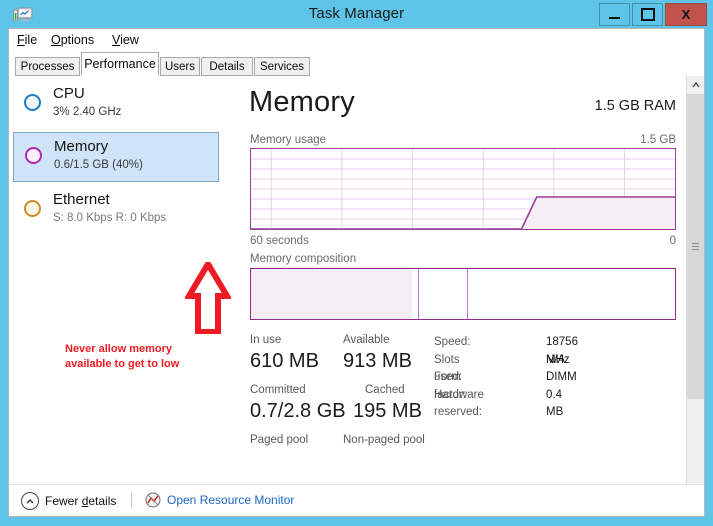 Image resolution: width=713 pixels, height=526 pixels. What do you see at coordinates (33, 155) in the screenshot?
I see `memory-graph-icon` at bounding box center [33, 155].